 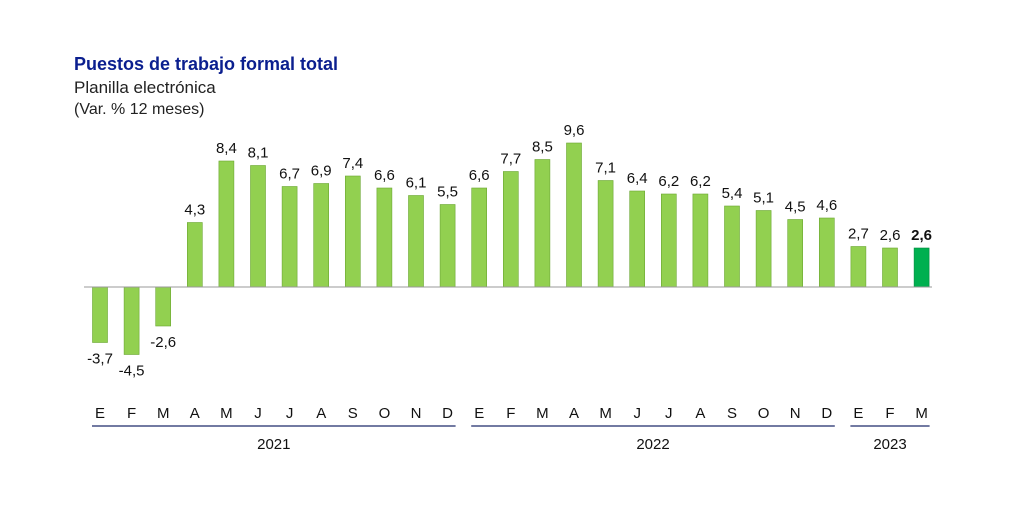 I want to click on chart-unit-label: (Var. % 12 meses), so click(x=139, y=109).